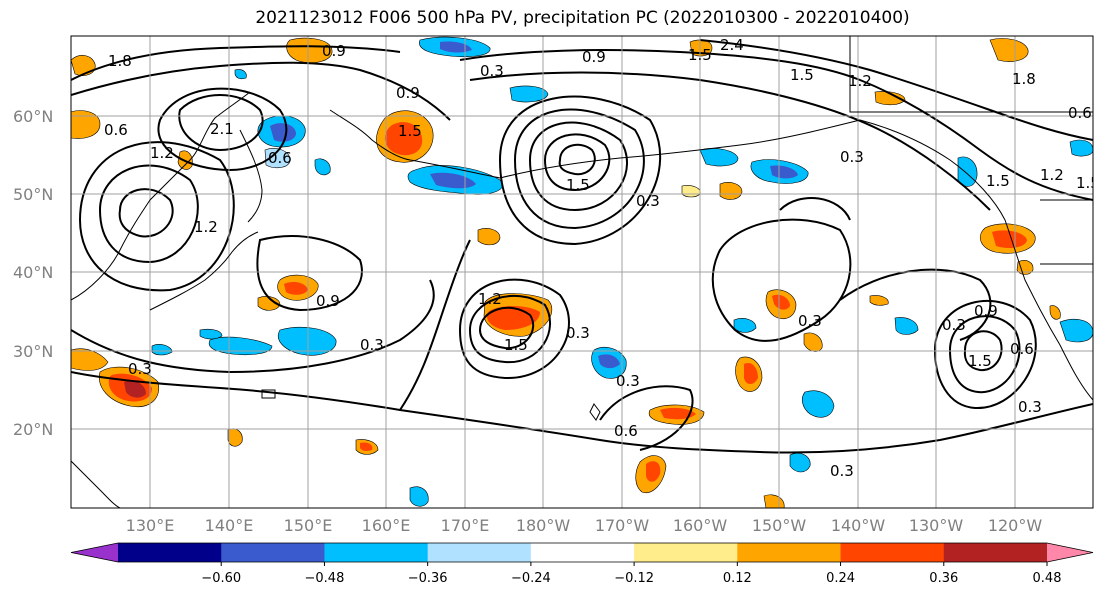  Describe the element at coordinates (858, 525) in the screenshot. I see `lon-label: 140°W` at that location.